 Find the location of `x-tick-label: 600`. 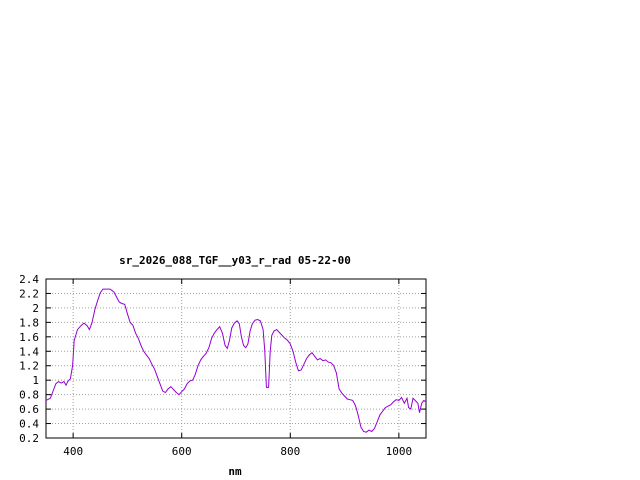

x-tick-label: 600 is located at coordinates (182, 451).